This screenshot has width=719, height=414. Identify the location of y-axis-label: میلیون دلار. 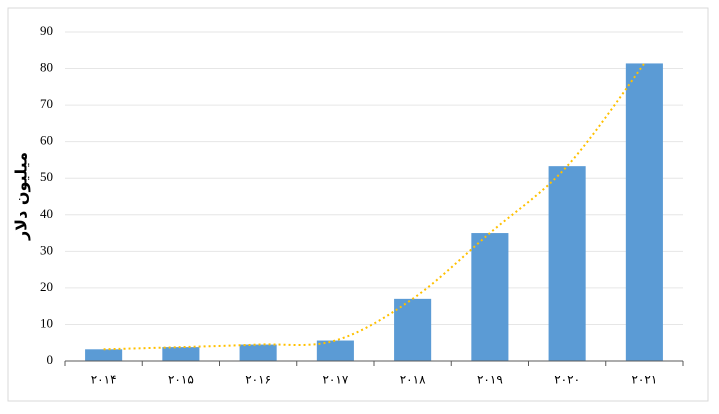
(21, 196).